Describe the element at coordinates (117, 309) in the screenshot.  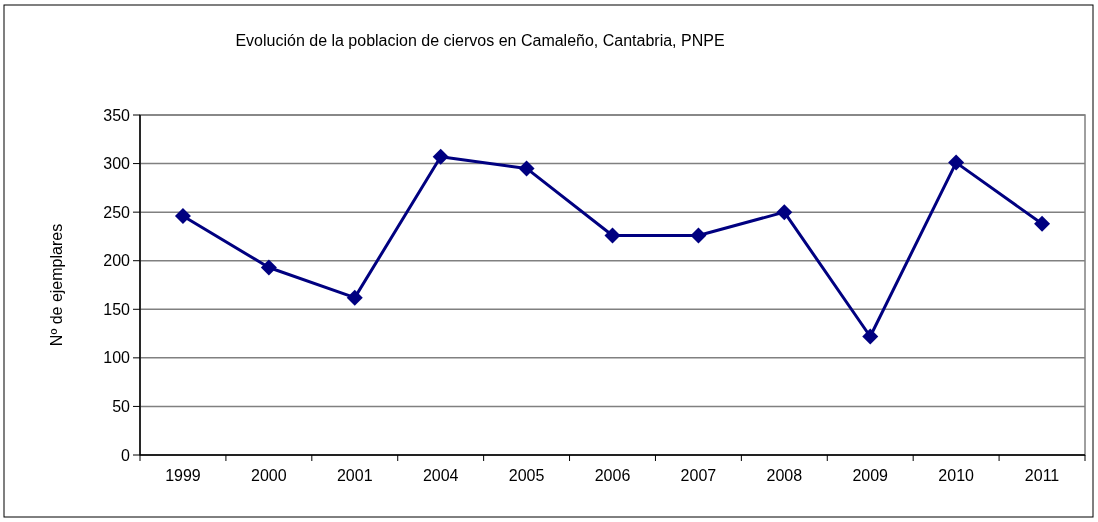
I see `y-tick-label: 150` at that location.